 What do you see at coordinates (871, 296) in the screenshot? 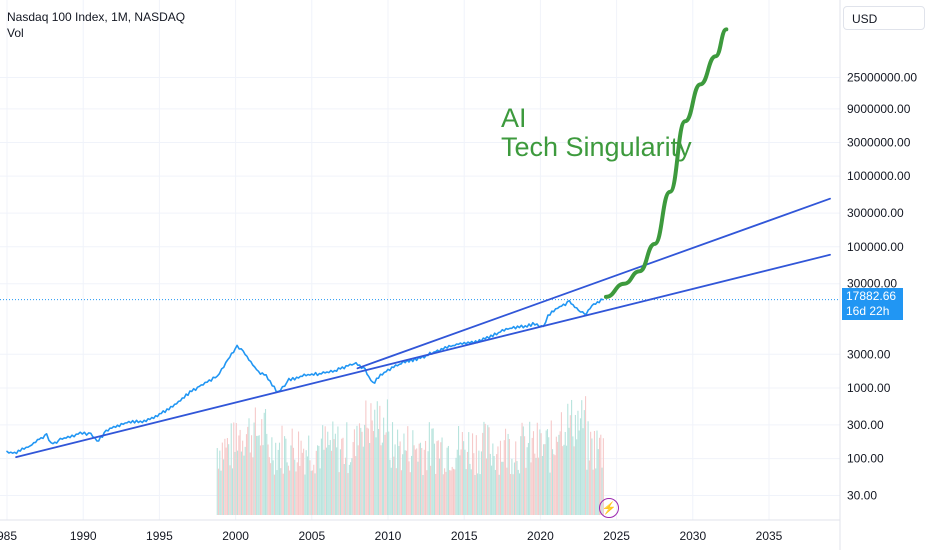
I see `last-price-value: 17882.66` at bounding box center [871, 296].